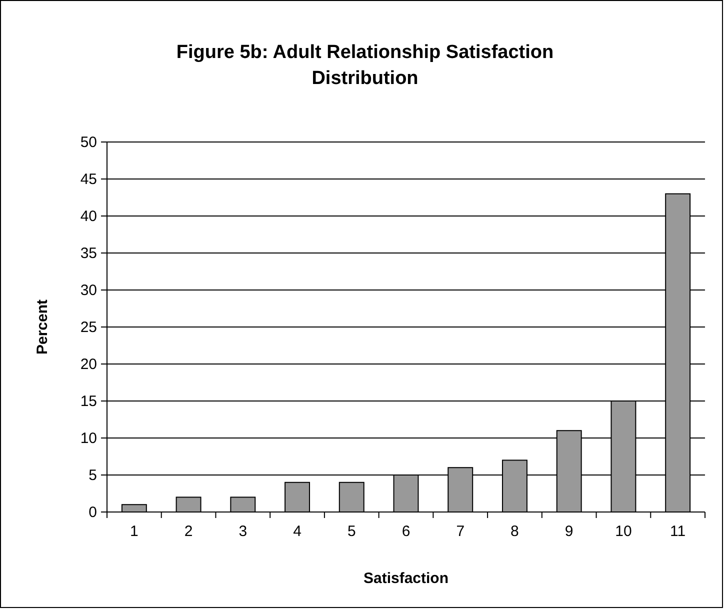 This screenshot has height=609, width=724. Describe the element at coordinates (678, 531) in the screenshot. I see `x-tick-label: 11` at that location.